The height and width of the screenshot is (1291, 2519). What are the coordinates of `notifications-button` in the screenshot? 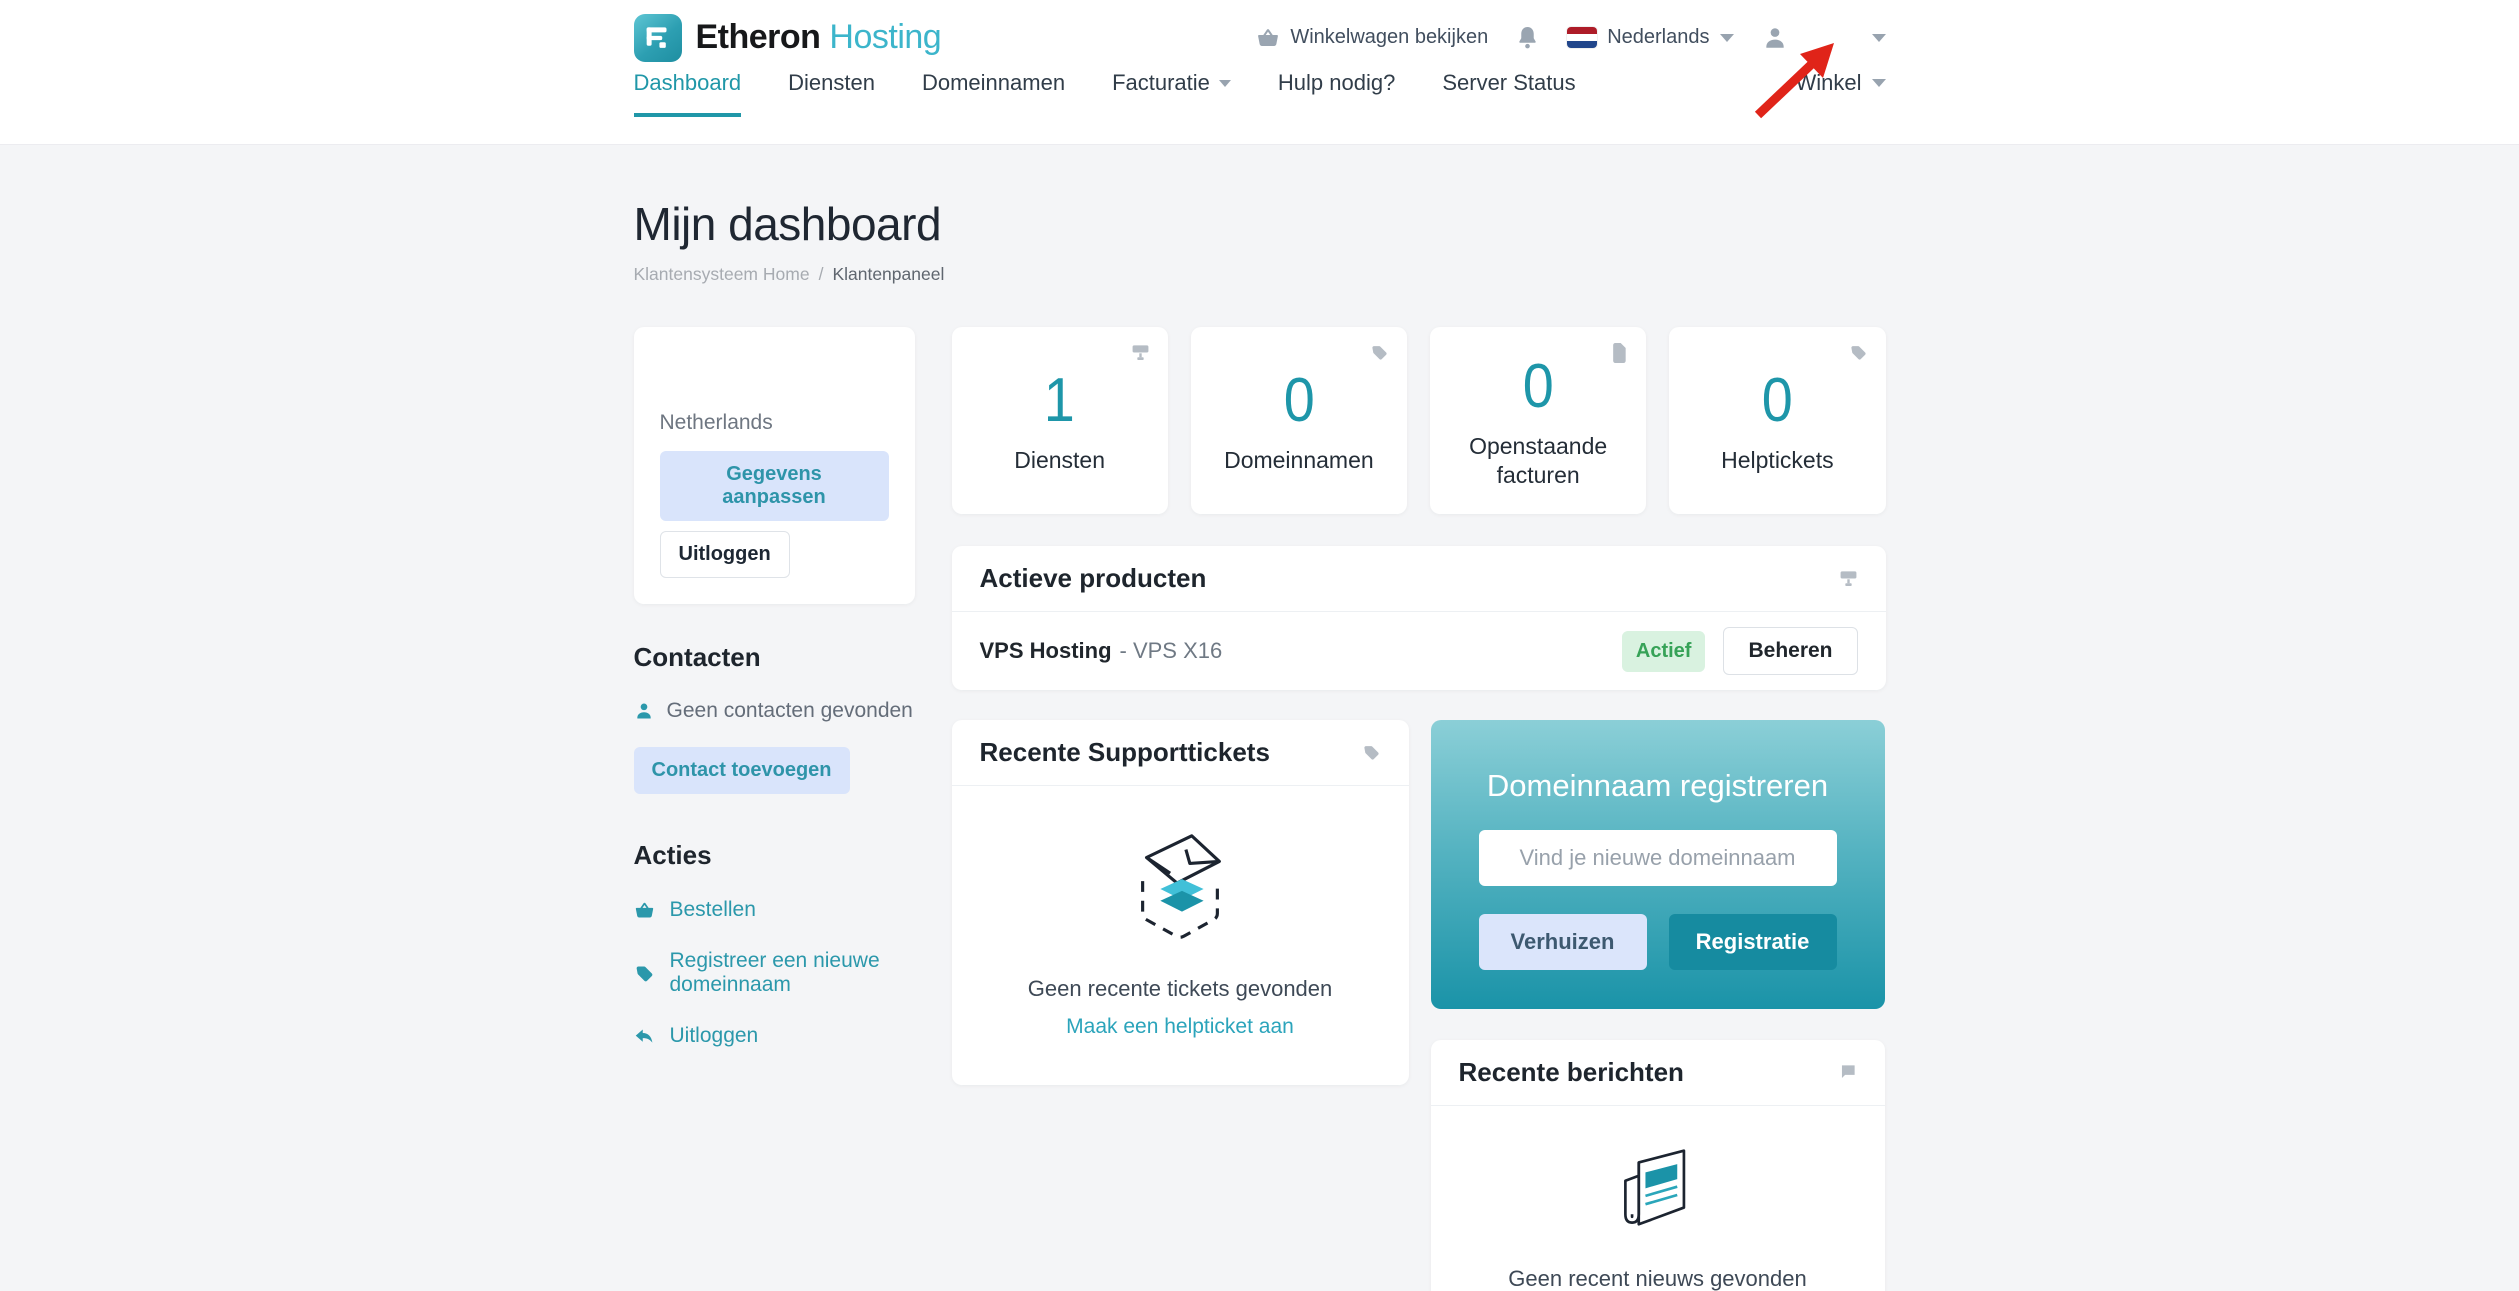 It's located at (1527, 37).